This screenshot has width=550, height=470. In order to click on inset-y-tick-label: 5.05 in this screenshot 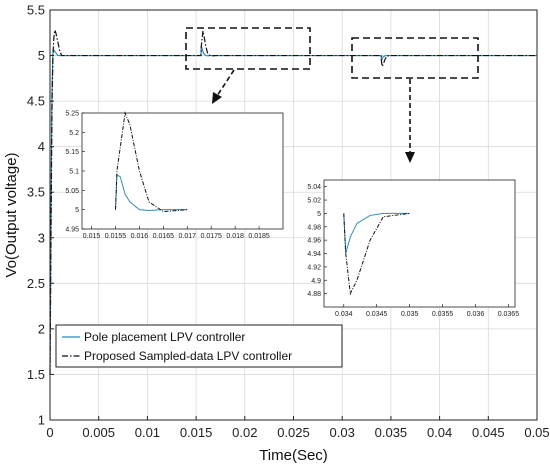, I will do `click(72, 191)`.